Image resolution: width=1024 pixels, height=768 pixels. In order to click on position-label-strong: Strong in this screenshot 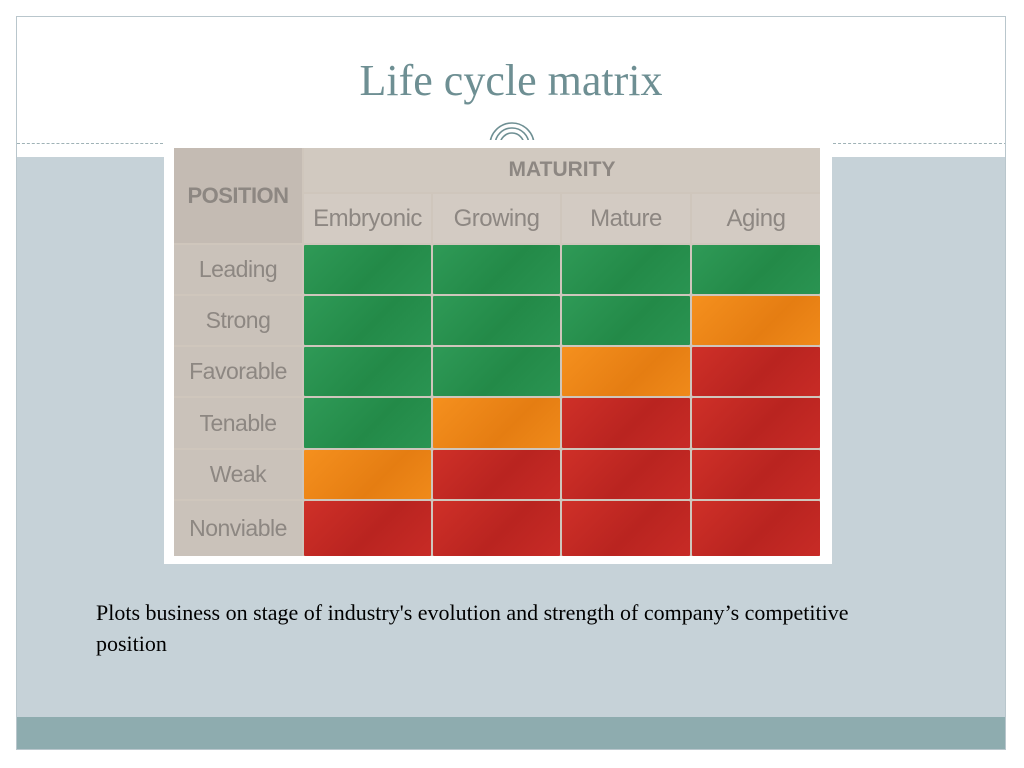, I will do `click(238, 320)`.